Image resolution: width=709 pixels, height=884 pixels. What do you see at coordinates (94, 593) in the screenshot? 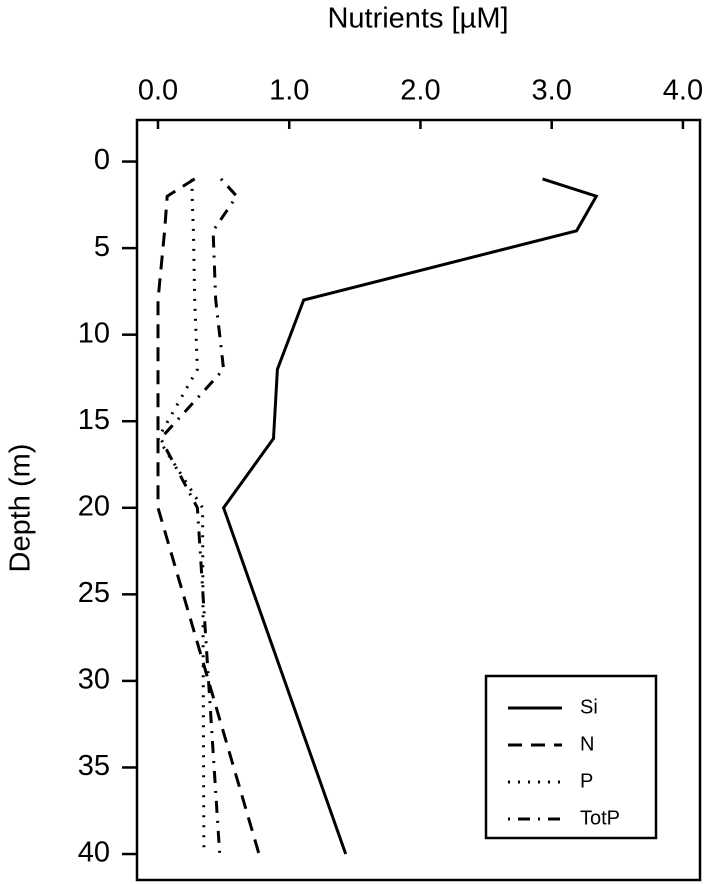
I see `y-tick-label: 25` at bounding box center [94, 593].